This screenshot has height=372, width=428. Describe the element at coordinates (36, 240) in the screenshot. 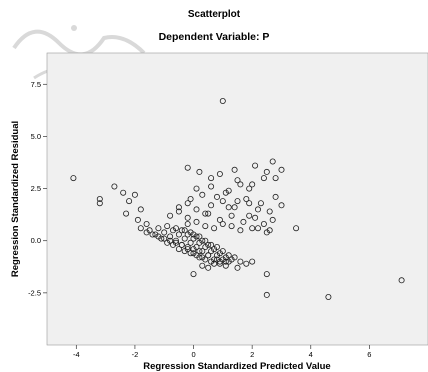

I see `y-tick-label: 0.0` at that location.